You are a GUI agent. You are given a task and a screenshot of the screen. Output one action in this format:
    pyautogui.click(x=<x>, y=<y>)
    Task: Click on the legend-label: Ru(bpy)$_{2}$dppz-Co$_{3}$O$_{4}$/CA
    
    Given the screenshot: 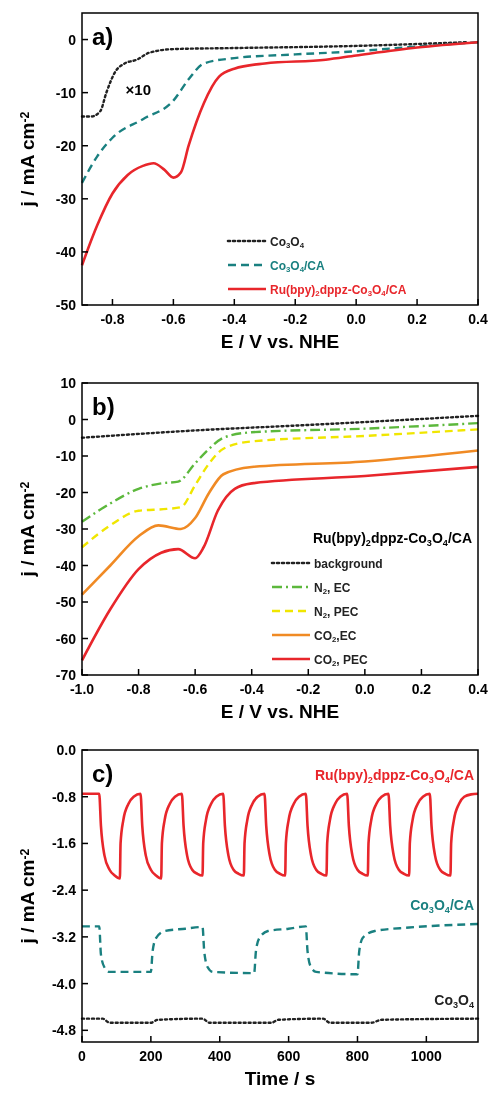 What is the action you would take?
    pyautogui.click(x=338, y=291)
    